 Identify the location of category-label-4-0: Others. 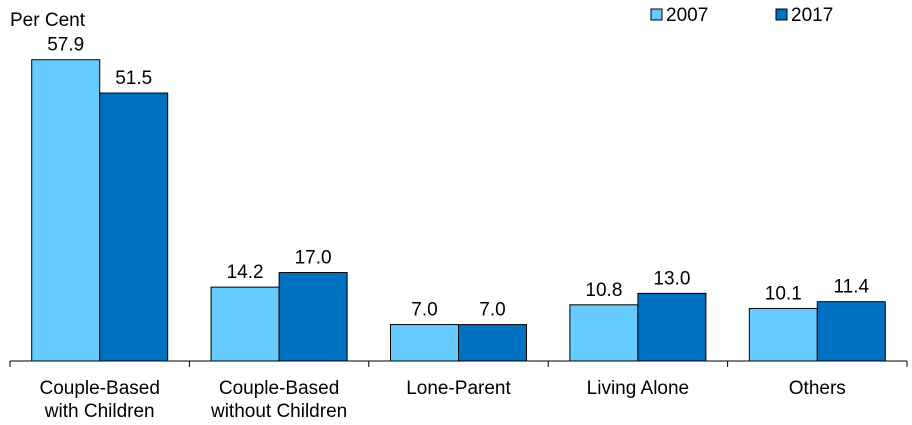
(817, 388).